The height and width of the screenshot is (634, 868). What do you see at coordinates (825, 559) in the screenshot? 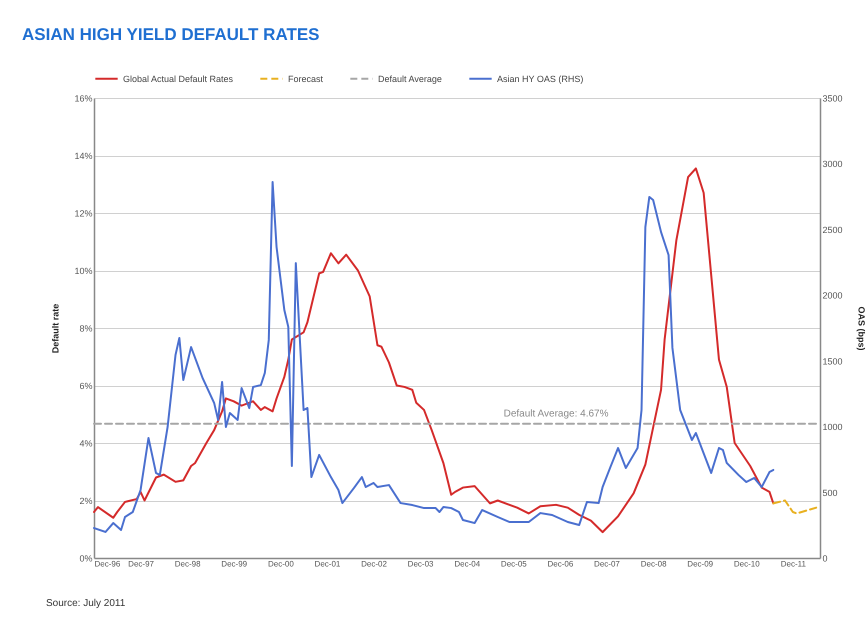
I see `y2-tick-label: 0` at bounding box center [825, 559].